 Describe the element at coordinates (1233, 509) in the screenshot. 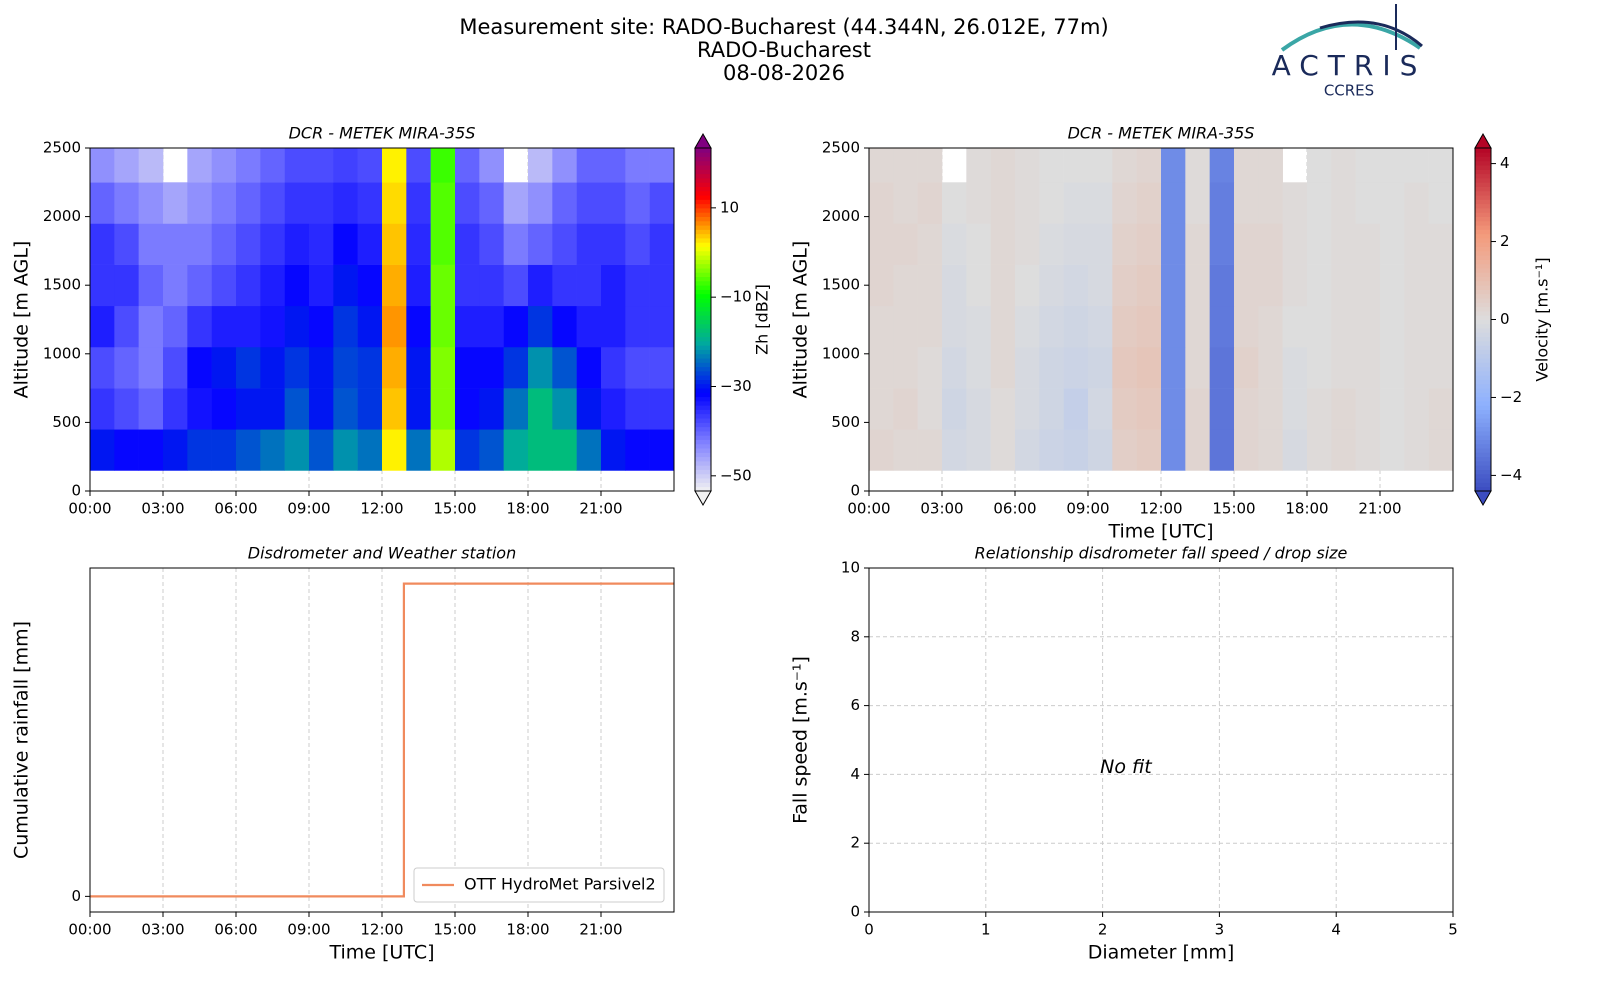

I see `x-tick-label: 15:00` at that location.